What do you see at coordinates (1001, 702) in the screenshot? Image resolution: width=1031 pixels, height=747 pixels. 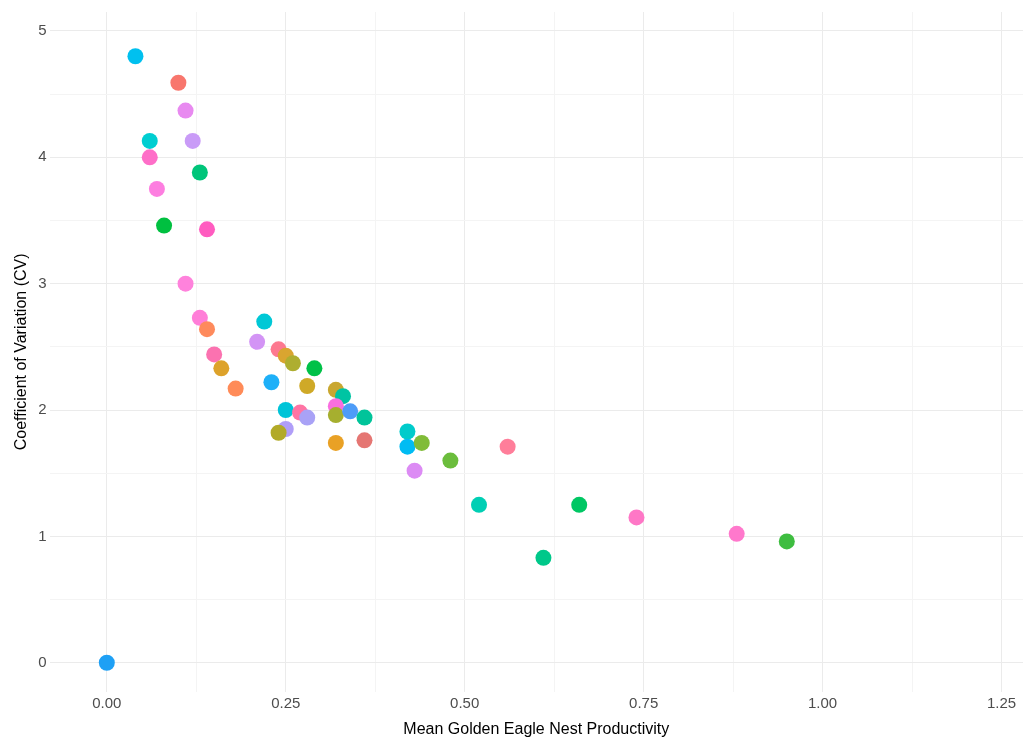 I see `x-tick-label: 1.25` at bounding box center [1001, 702].